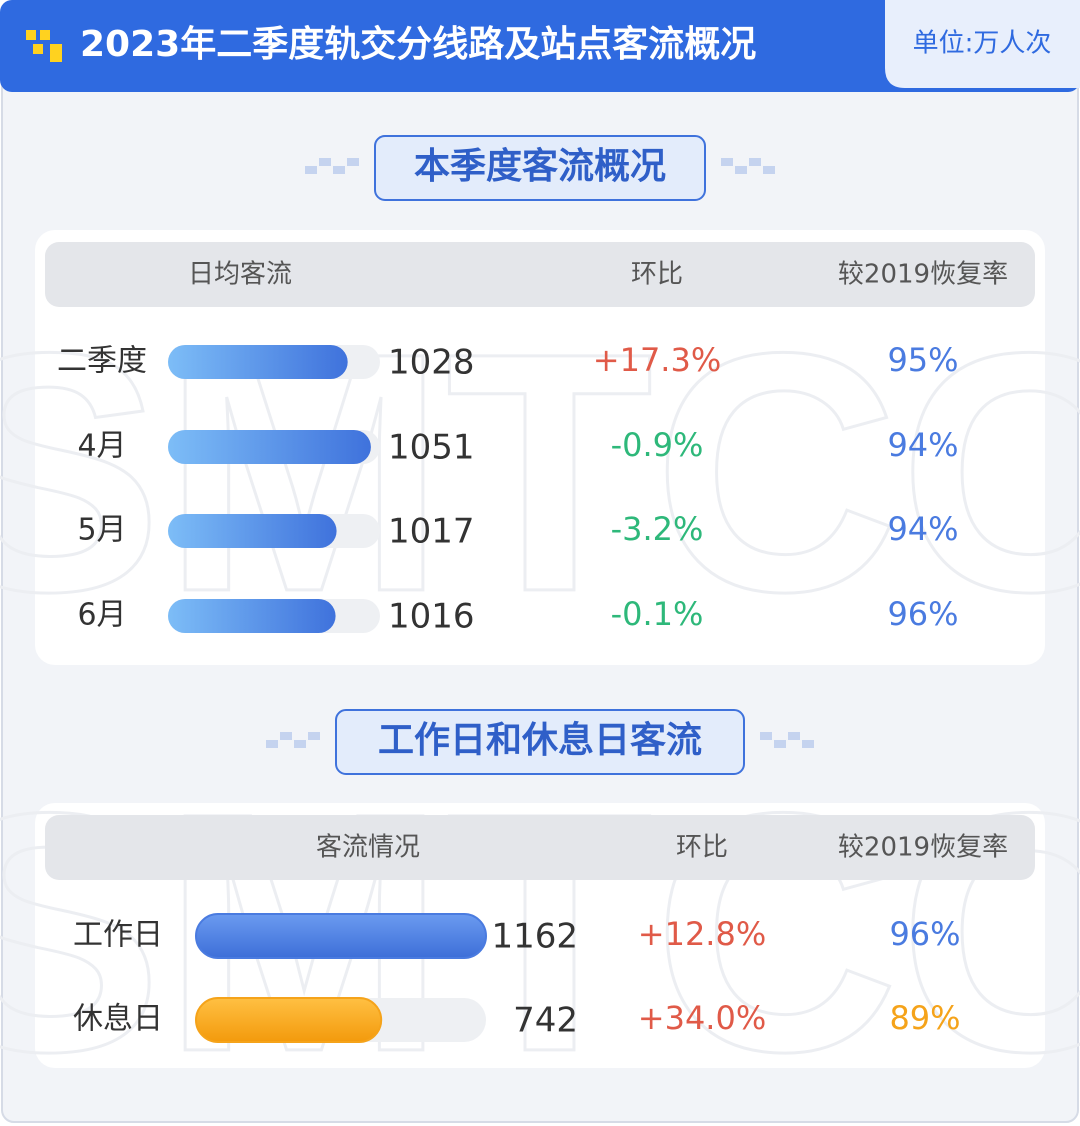 The width and height of the screenshot is (1080, 1126). Describe the element at coordinates (102, 361) in the screenshot. I see `row-label: 二季度` at that location.